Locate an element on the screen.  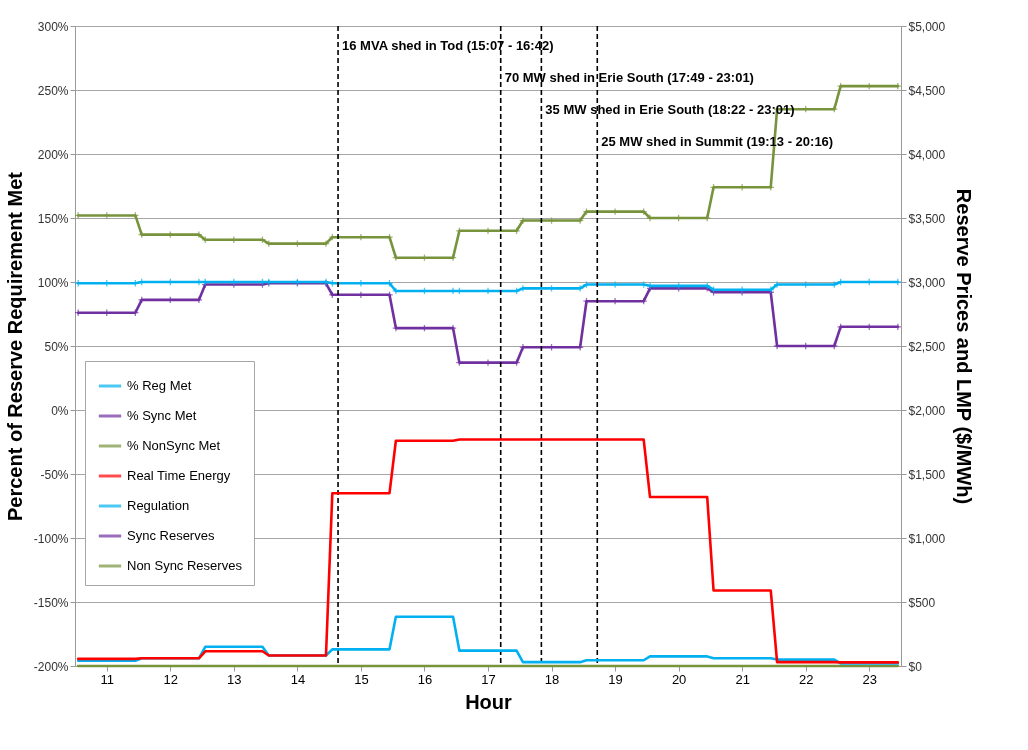
y-tick-label: 0% is located at coordinates (60, 410).